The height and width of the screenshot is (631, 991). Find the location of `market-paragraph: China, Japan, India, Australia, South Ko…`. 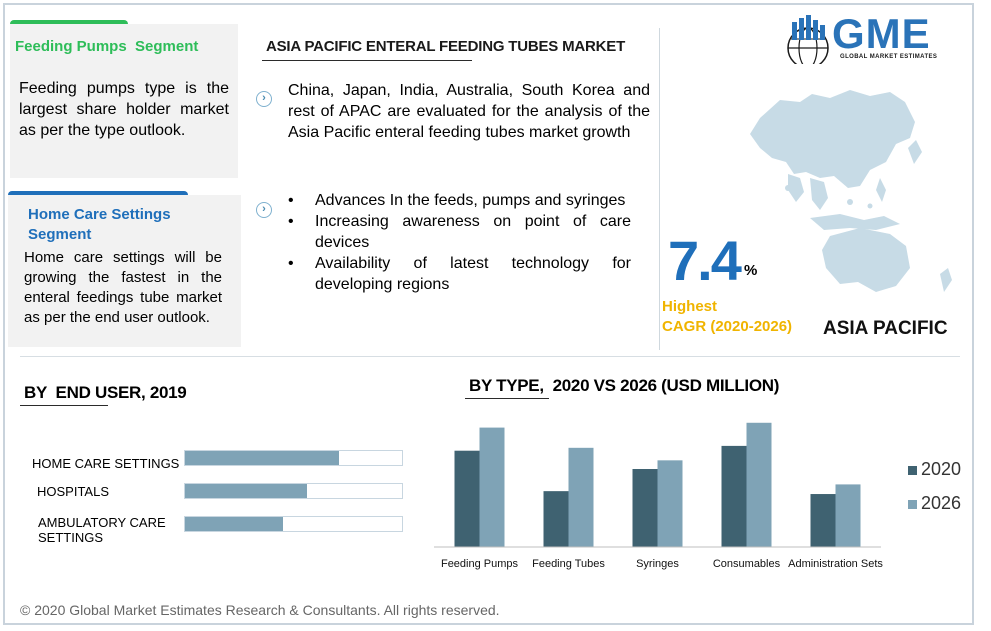

market-paragraph: China, Japan, India, Australia, South Ko… is located at coordinates (469, 111).